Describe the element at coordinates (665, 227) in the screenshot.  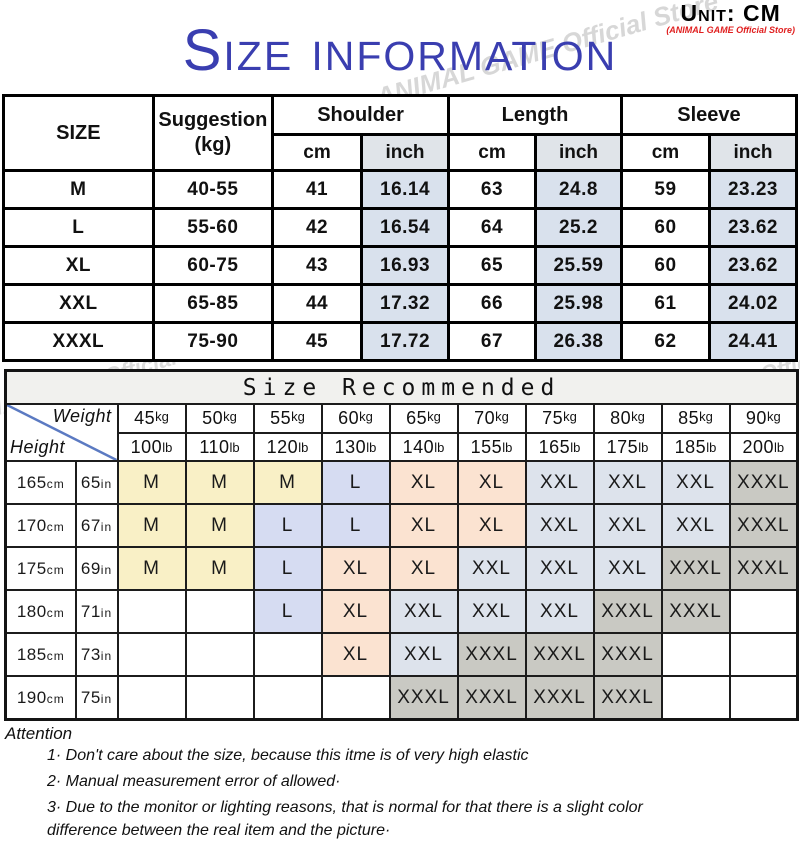
I see `sleeve-cm: 60` at that location.